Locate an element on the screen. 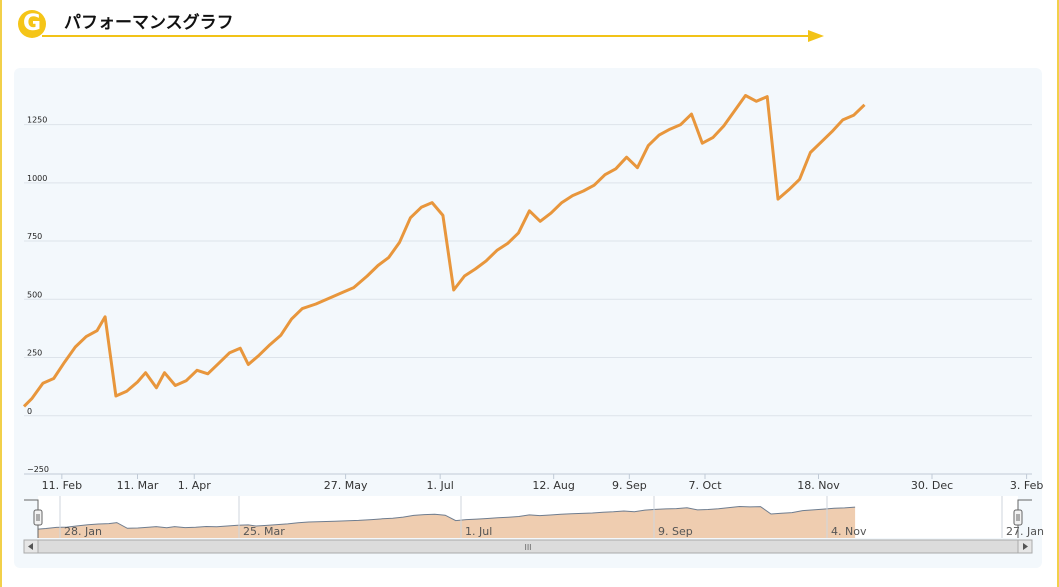  x-tick-label: 1. Apr is located at coordinates (194, 485).